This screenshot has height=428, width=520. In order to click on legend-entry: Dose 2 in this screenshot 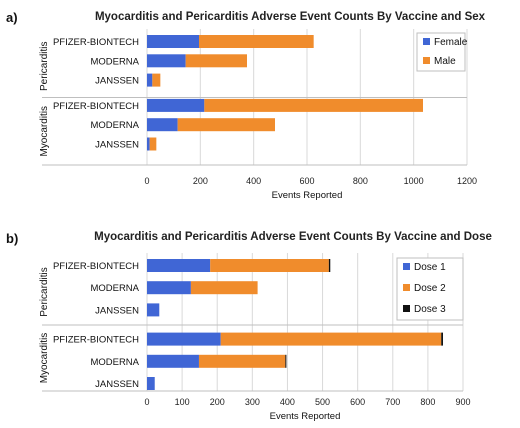, I will do `click(430, 288)`.